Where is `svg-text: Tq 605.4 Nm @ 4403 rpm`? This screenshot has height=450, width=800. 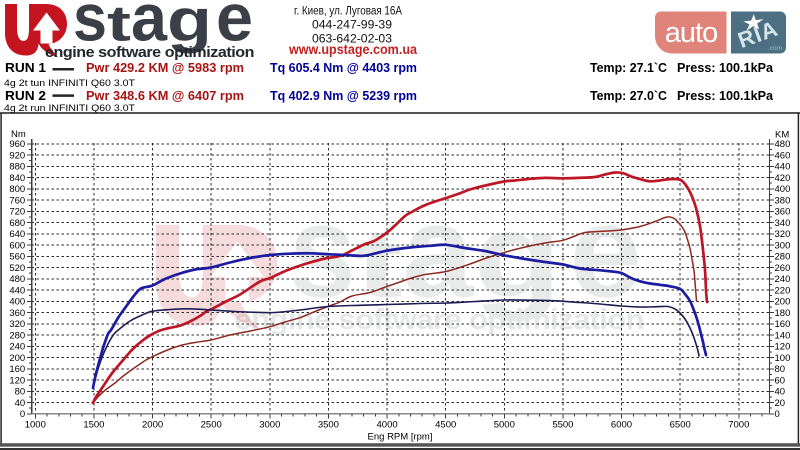
svg-text: Tq 605.4 Nm @ 4403 rpm is located at coordinates (343, 67).